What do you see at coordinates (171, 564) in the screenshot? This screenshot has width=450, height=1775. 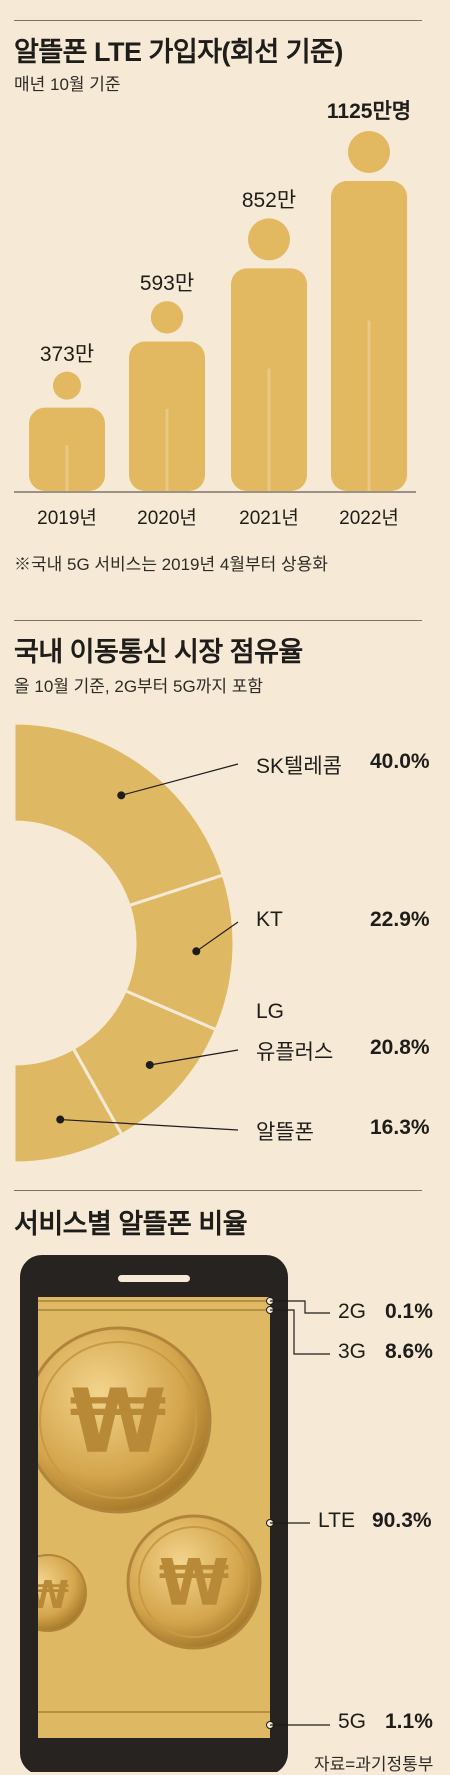 I see `chart1-note: ※국내 5G 서비스는 2019년 4월부터 상용화` at bounding box center [171, 564].